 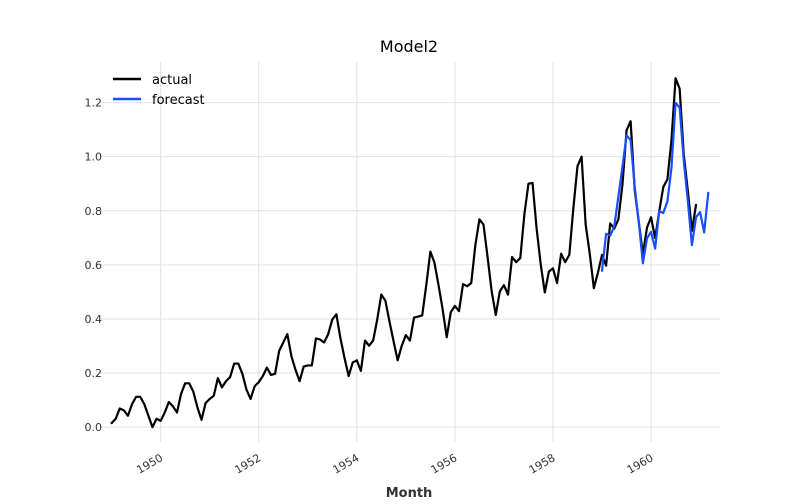 What do you see at coordinates (94, 319) in the screenshot?
I see `y-tick-label: 0.4` at bounding box center [94, 319].